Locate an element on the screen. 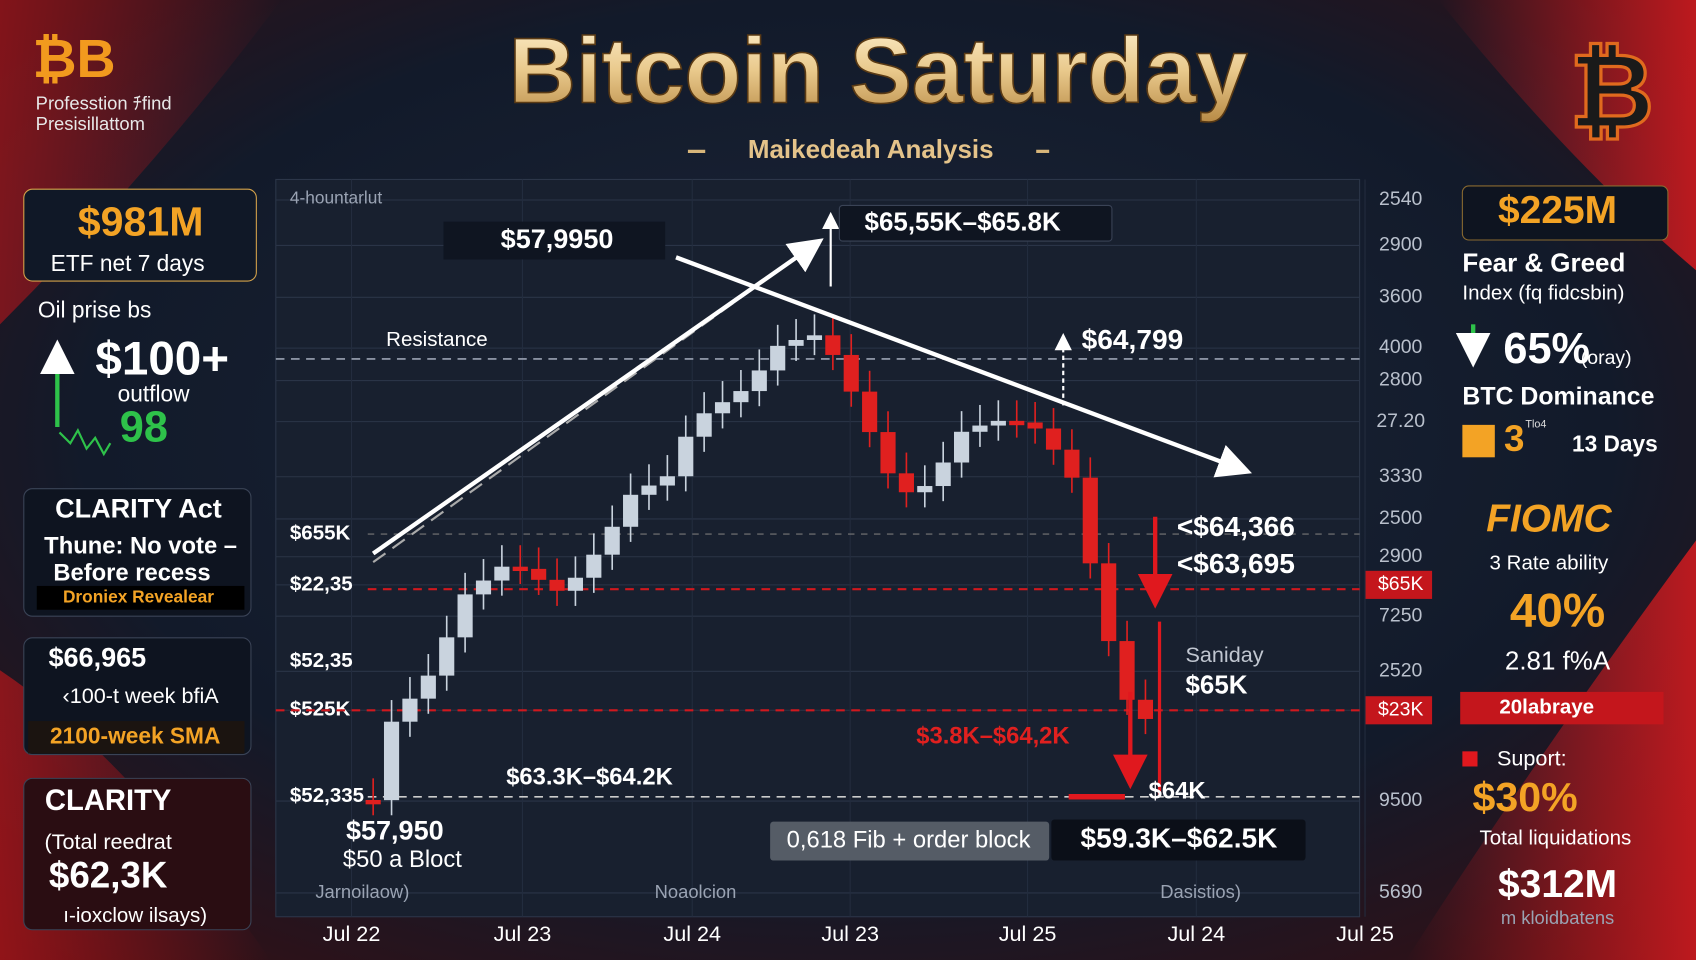  label: 20labraye is located at coordinates (1546, 707).